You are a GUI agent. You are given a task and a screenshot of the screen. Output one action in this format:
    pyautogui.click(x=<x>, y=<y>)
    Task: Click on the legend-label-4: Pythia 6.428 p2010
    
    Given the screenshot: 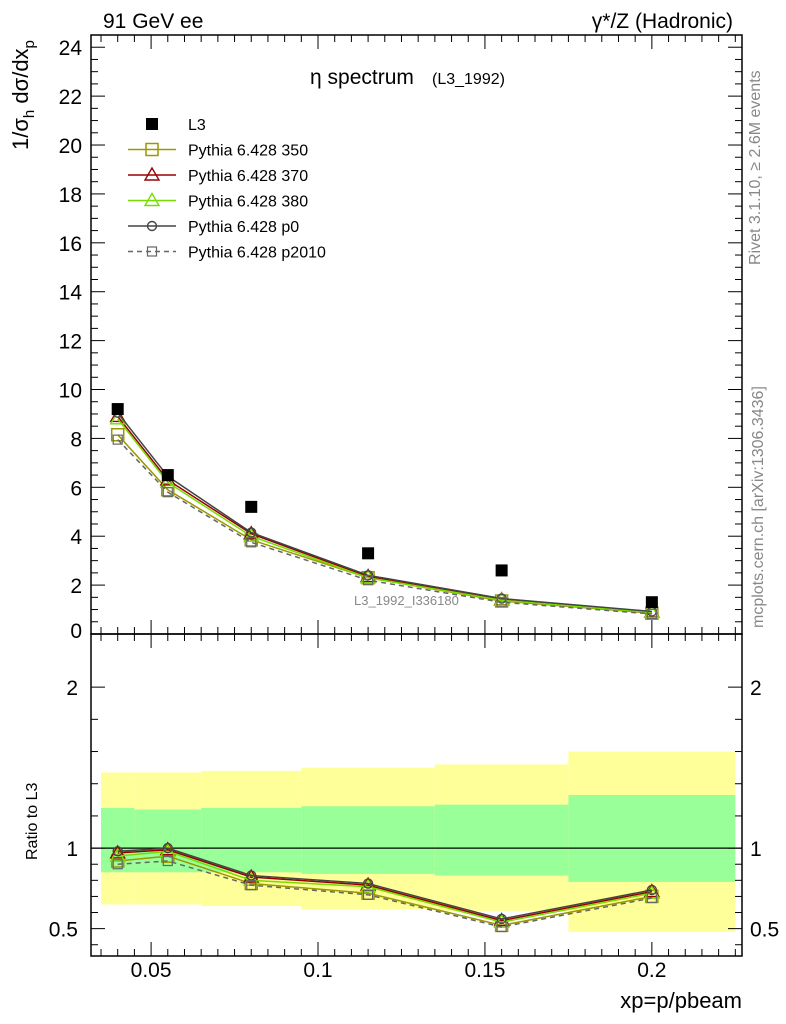 What is the action you would take?
    pyautogui.click(x=257, y=253)
    